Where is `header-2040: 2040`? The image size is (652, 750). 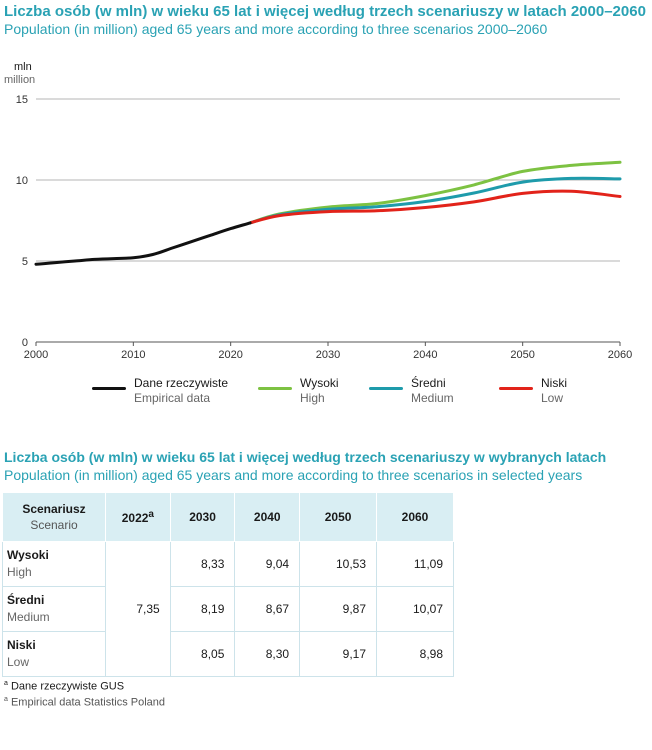 header-2040: 2040 is located at coordinates (267, 517).